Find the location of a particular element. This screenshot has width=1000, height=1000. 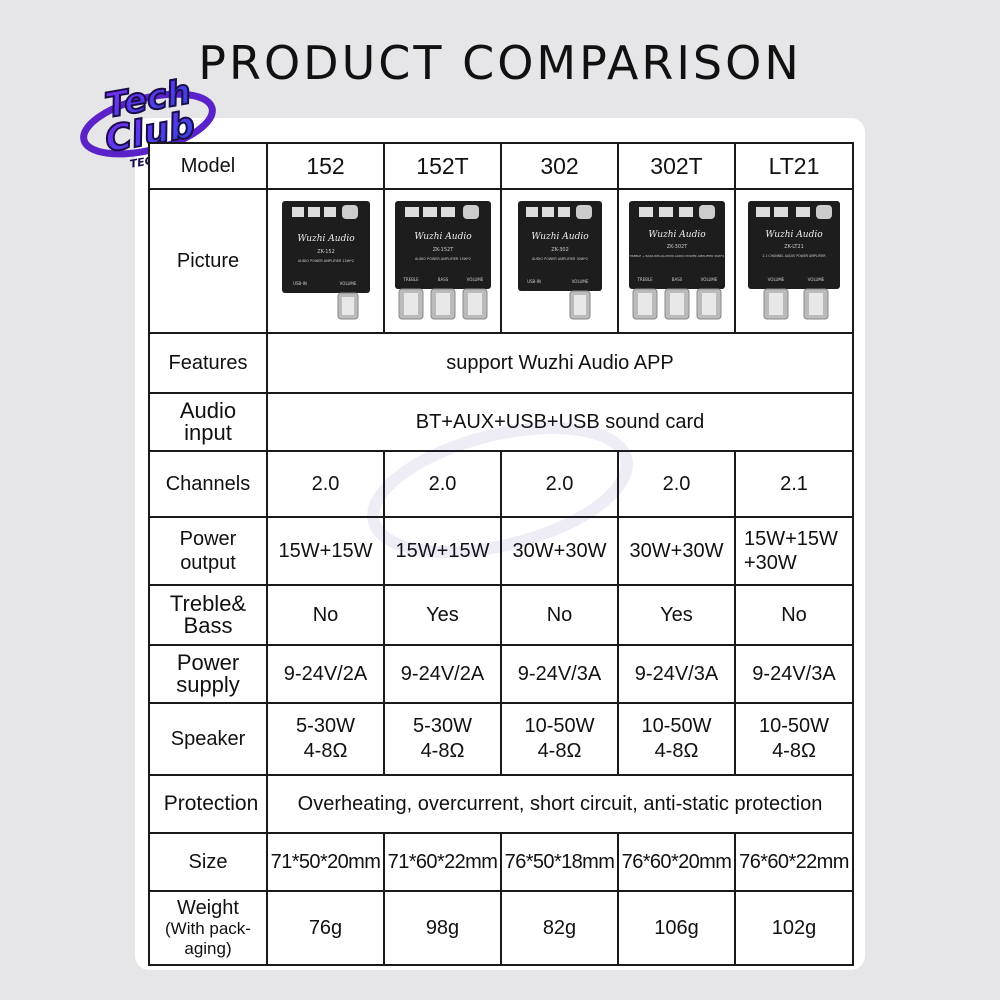

features-label: Features is located at coordinates (208, 363).